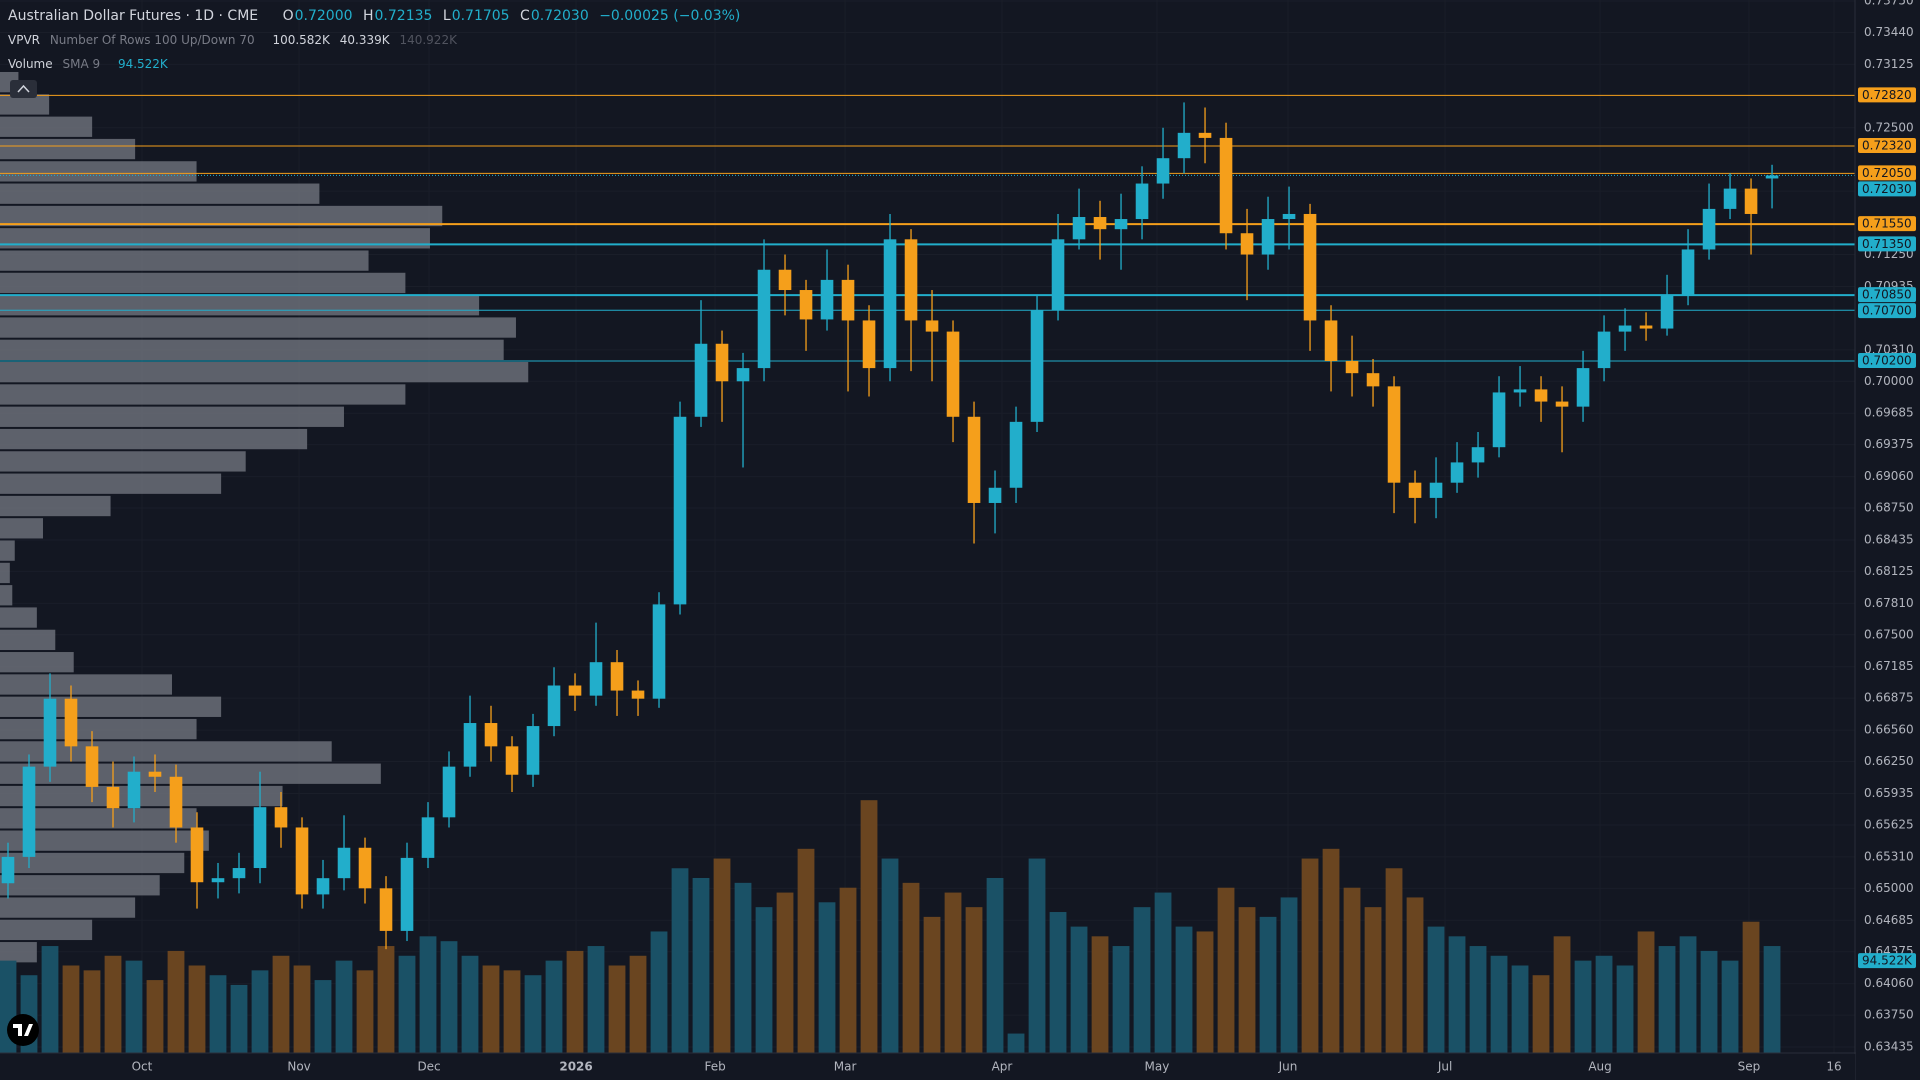 This screenshot has width=1920, height=1080. I want to click on y-tick-label: 0.66560, so click(1889, 730).